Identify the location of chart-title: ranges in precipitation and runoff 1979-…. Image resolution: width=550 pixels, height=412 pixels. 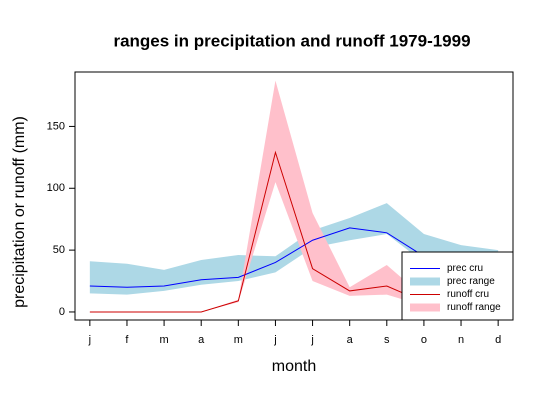
(291, 40).